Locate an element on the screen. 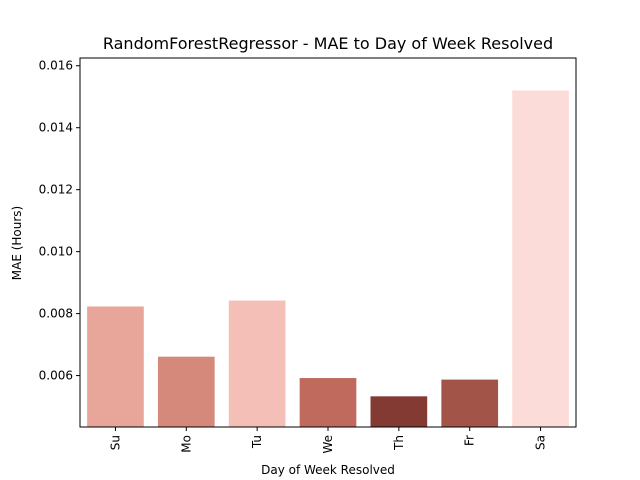 Image resolution: width=640 pixels, height=480 pixels. x-tick-label: Fr is located at coordinates (470, 440).